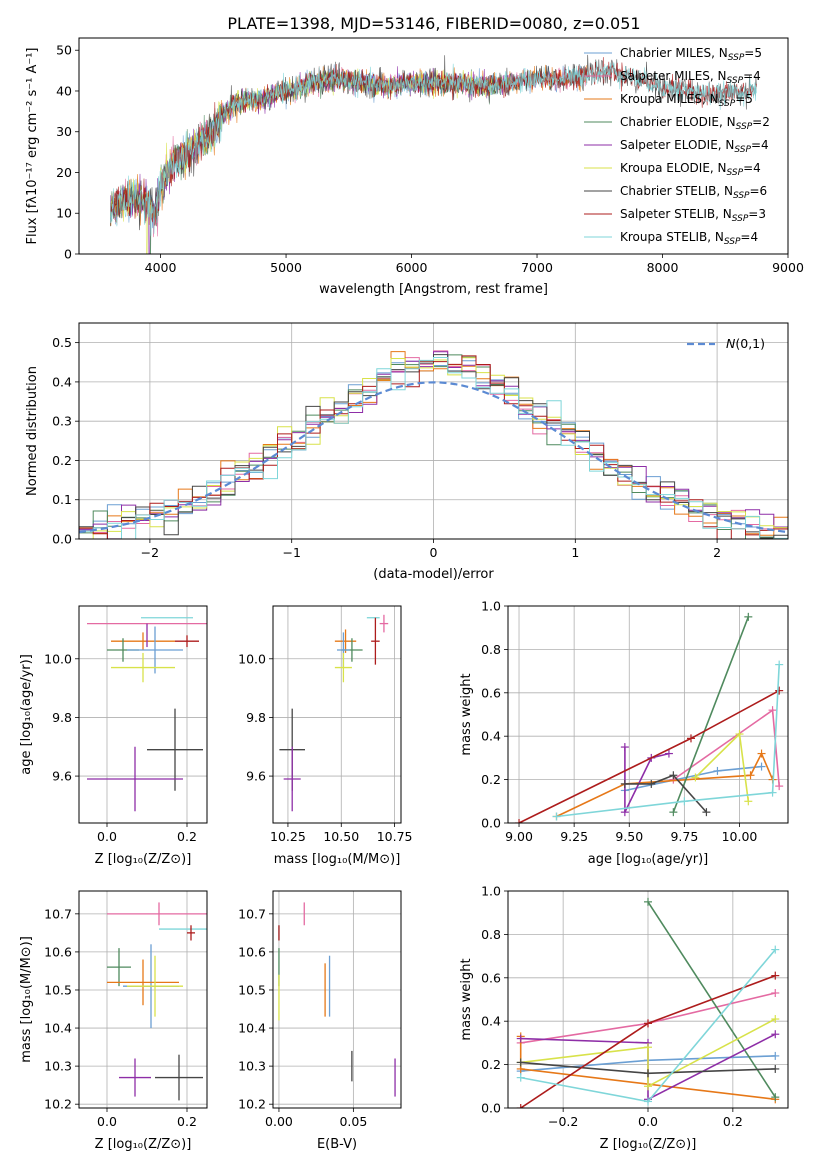 This screenshot has height=1170, width=819. I want to click on y-tick-label: 40, so click(64, 90).